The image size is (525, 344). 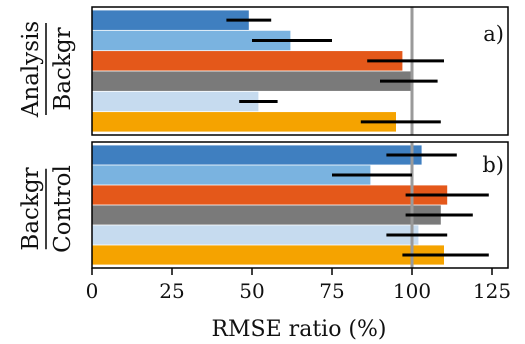 I want to click on y-axis-fraction-b: Backgr Control, so click(x=47, y=209).